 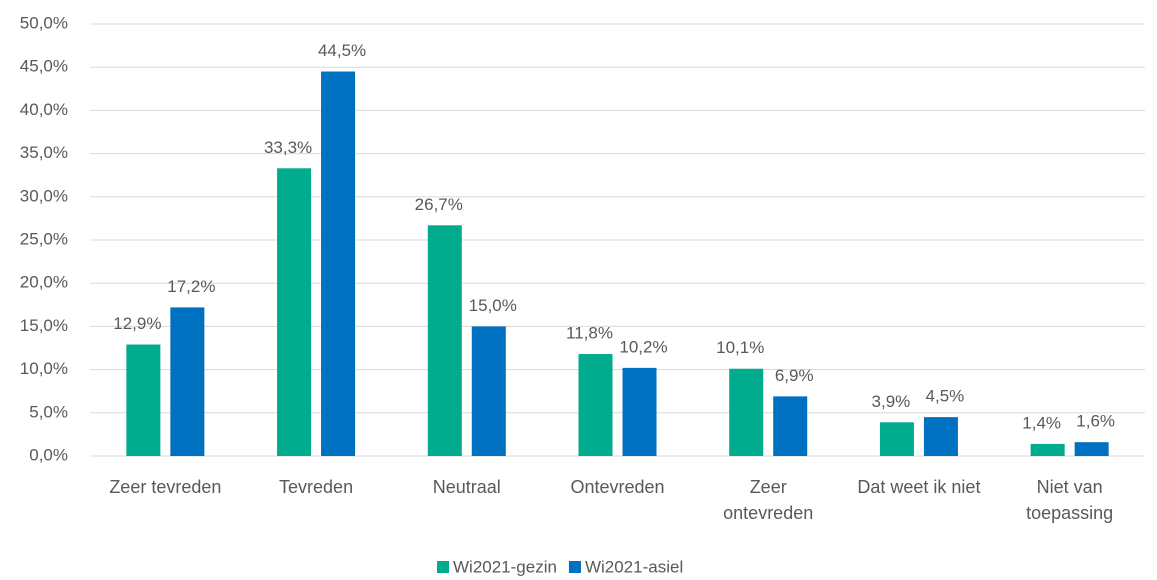 I want to click on value-label: 1,4%, so click(x=1041, y=422).